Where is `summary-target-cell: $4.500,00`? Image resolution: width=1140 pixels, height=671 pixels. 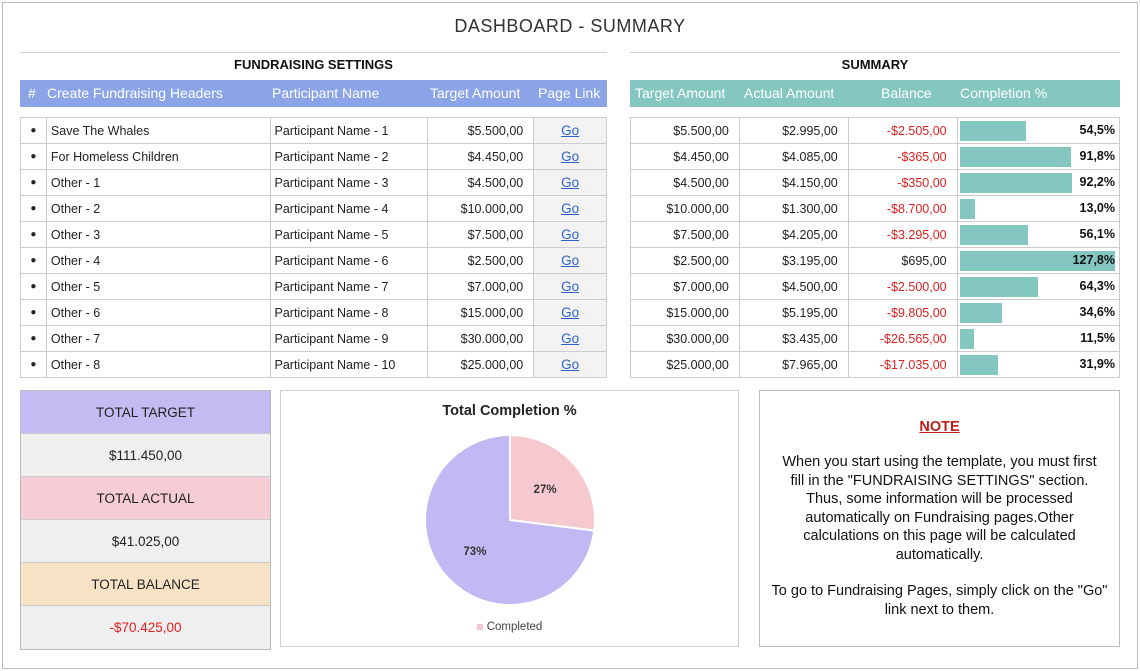
summary-target-cell: $4.500,00 is located at coordinates (685, 182).